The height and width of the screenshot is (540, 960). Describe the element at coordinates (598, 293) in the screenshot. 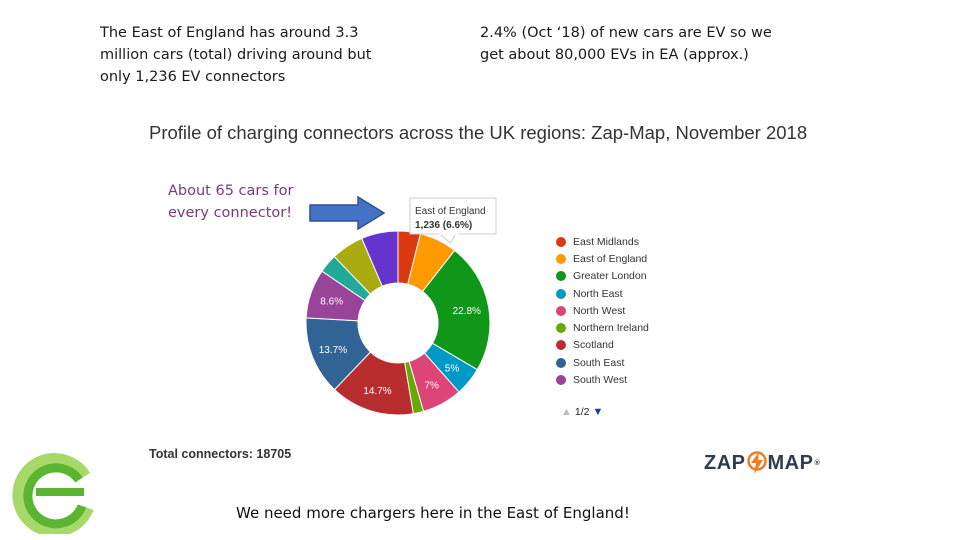

I see `legend-label: North East` at that location.